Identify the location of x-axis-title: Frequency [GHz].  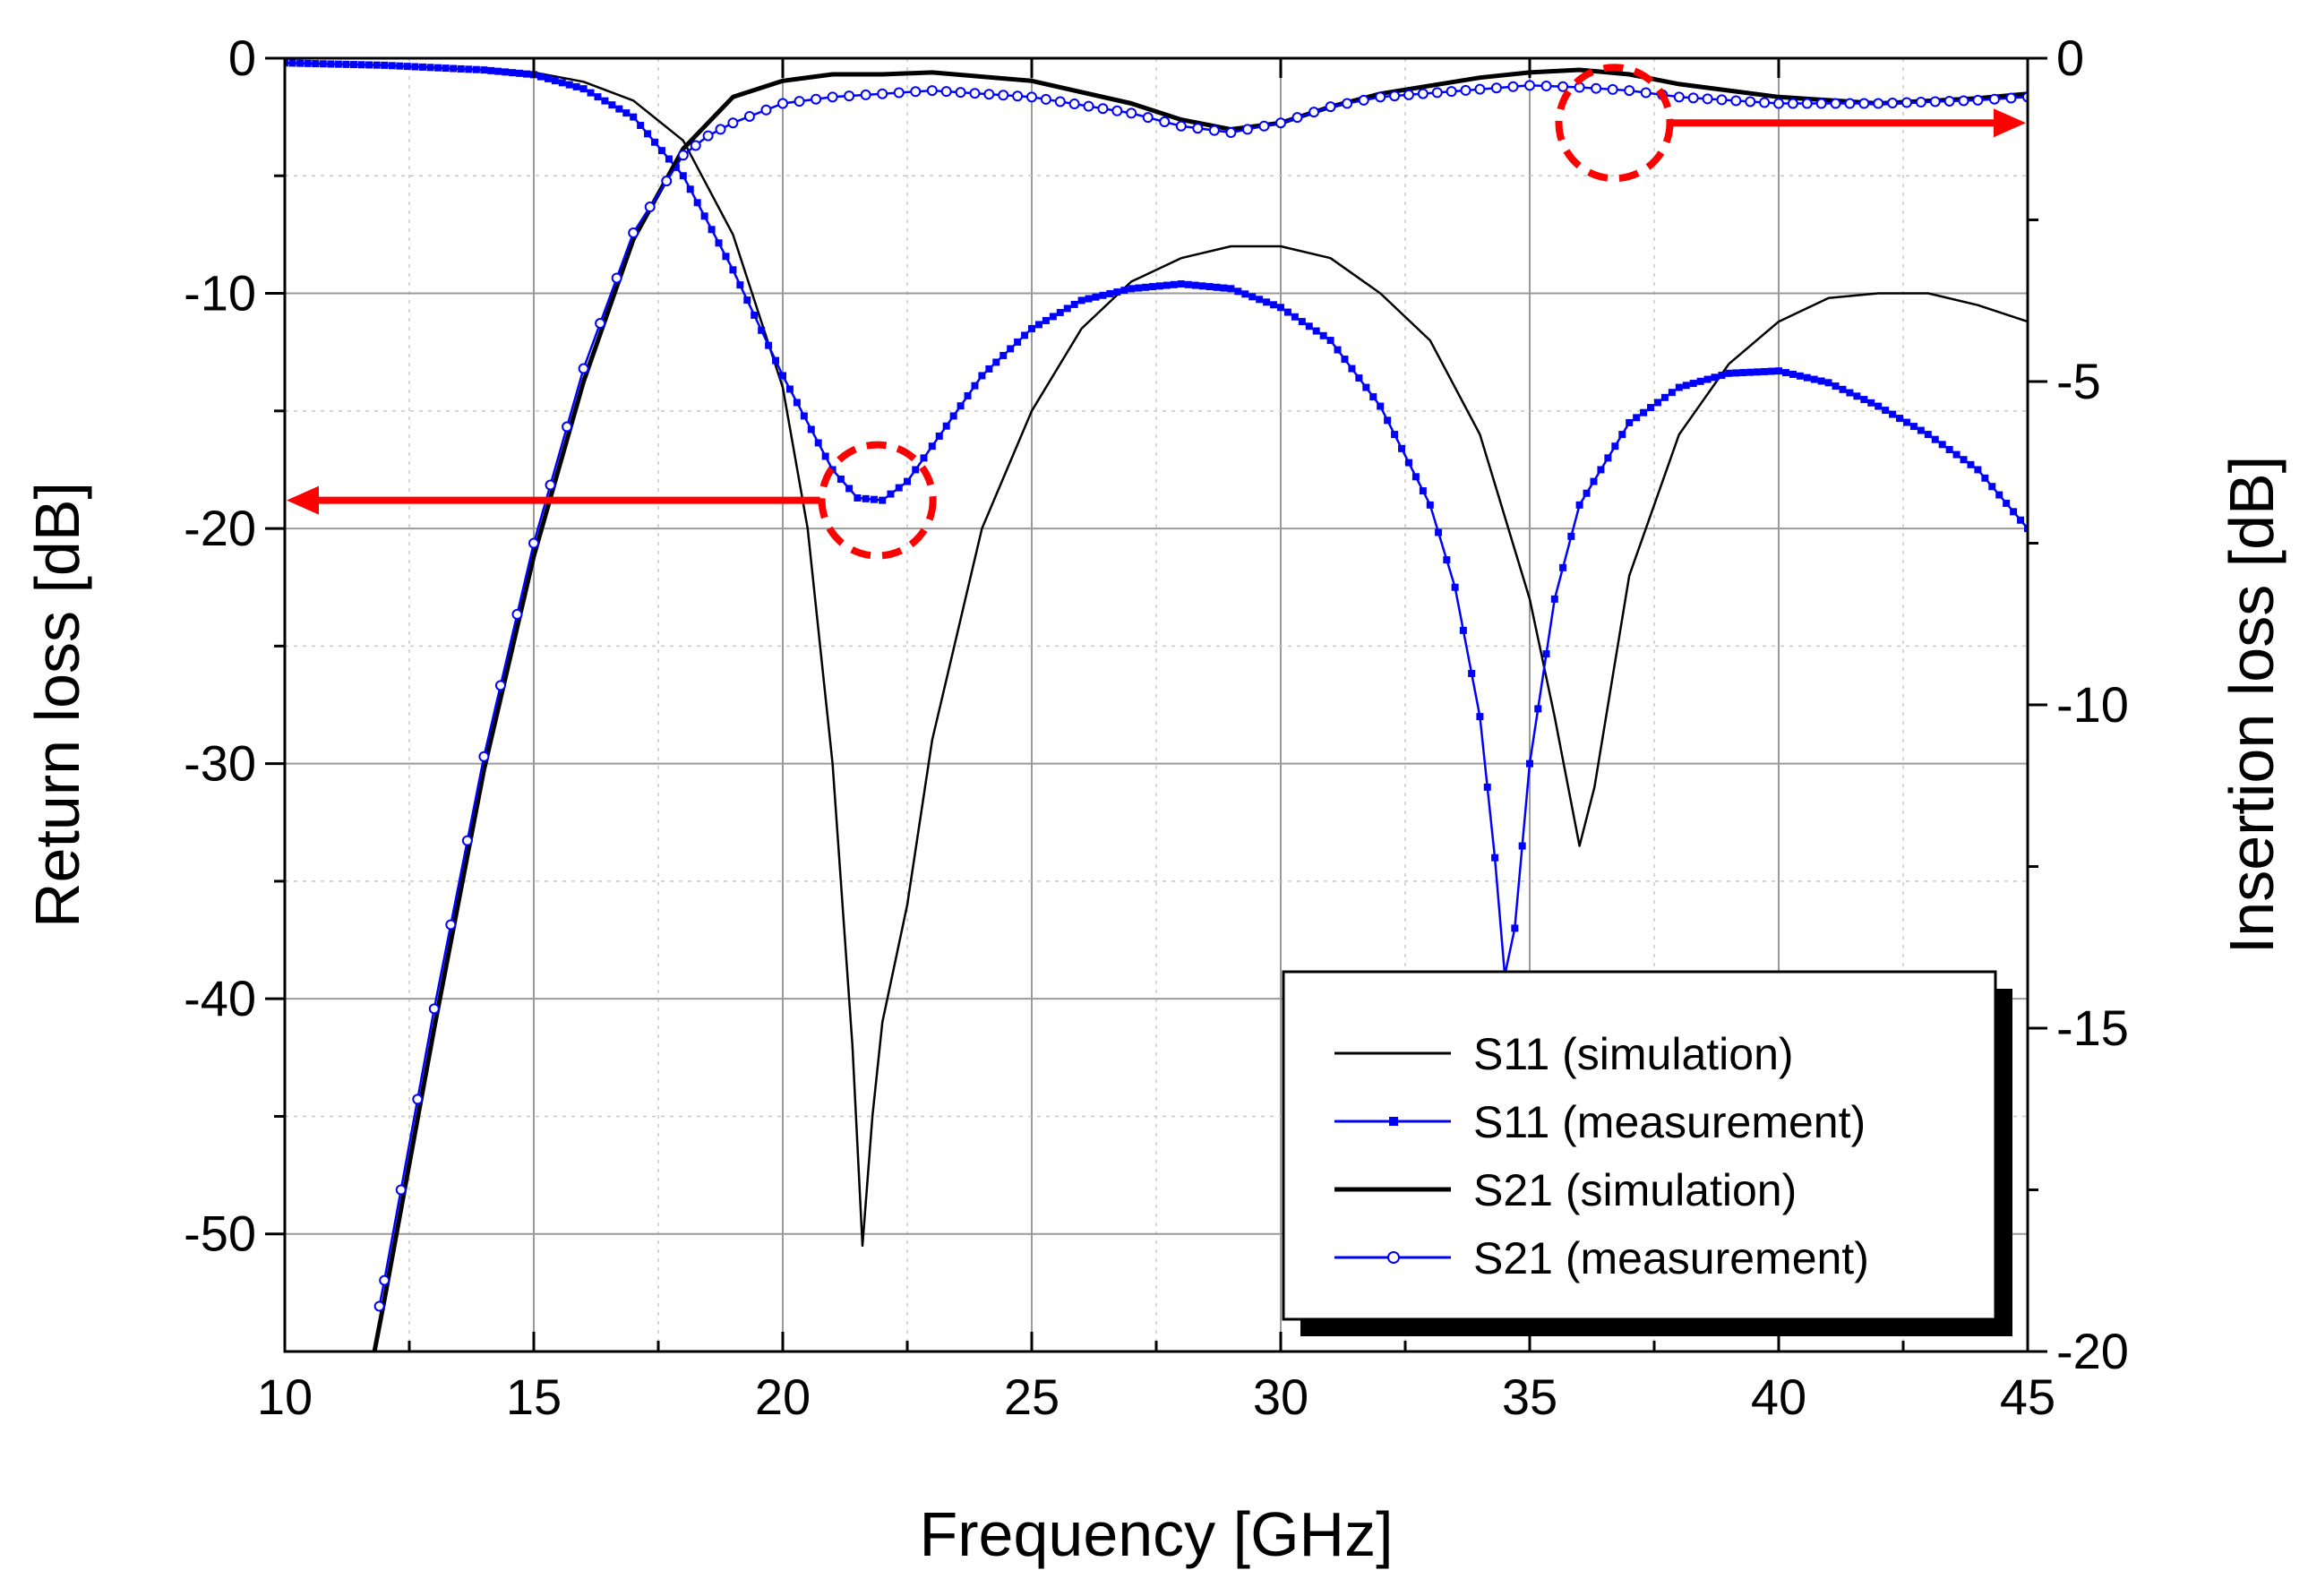
(1156, 1534).